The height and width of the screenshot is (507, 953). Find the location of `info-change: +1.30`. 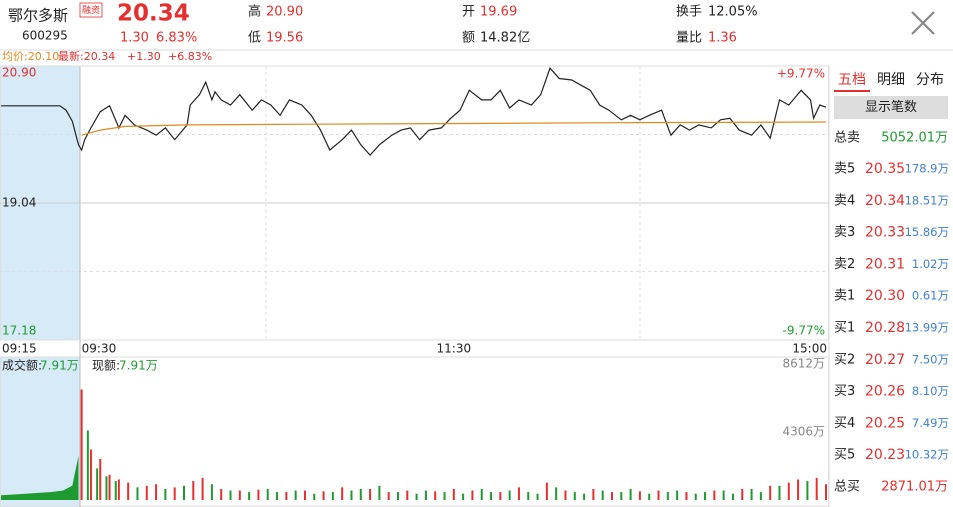

info-change: +1.30 is located at coordinates (144, 56).